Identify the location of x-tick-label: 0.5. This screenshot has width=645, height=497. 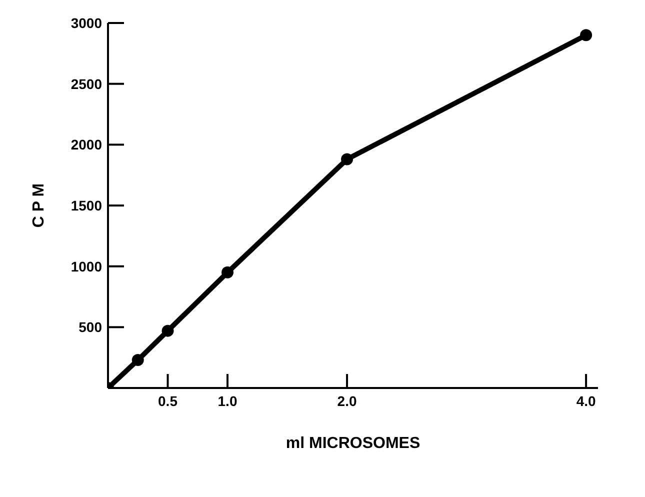
(168, 400).